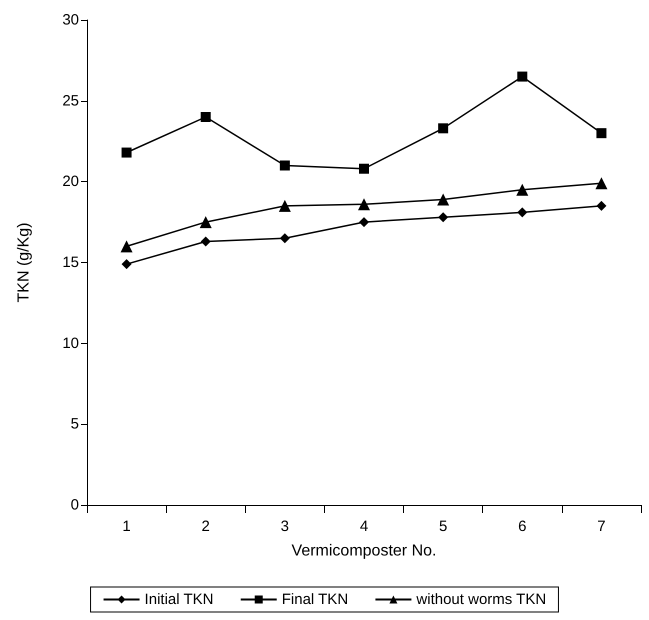 The width and height of the screenshot is (649, 620). What do you see at coordinates (74, 424) in the screenshot?
I see `y-tick-label: 5` at bounding box center [74, 424].